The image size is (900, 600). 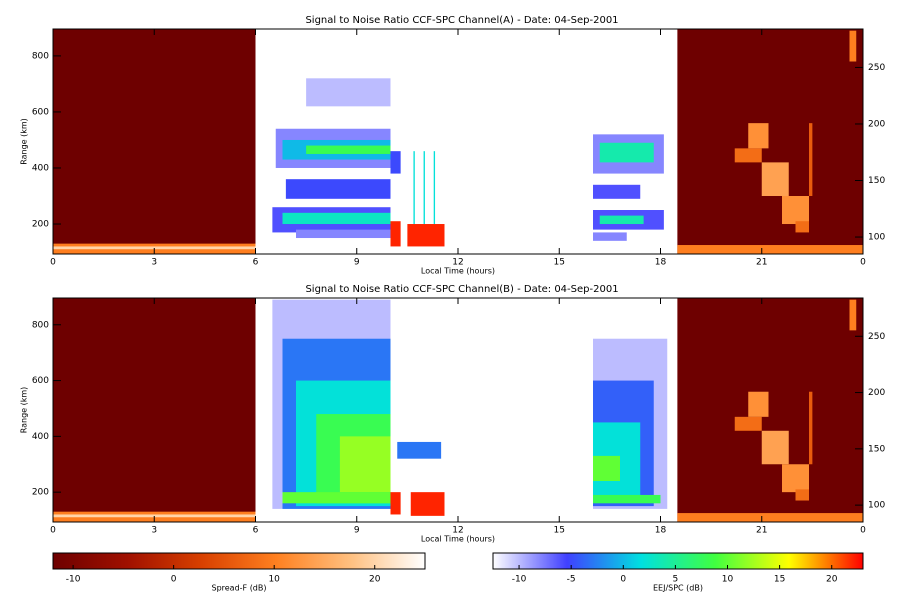 What do you see at coordinates (676, 580) in the screenshot?
I see `colorbar-tick-label: 5` at bounding box center [676, 580].